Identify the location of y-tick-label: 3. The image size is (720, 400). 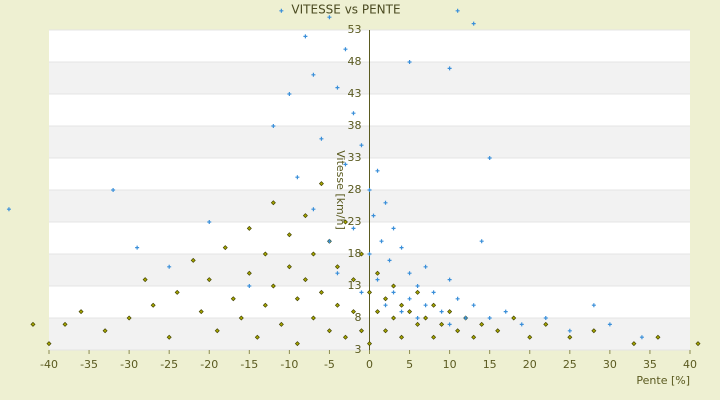
(358, 349).